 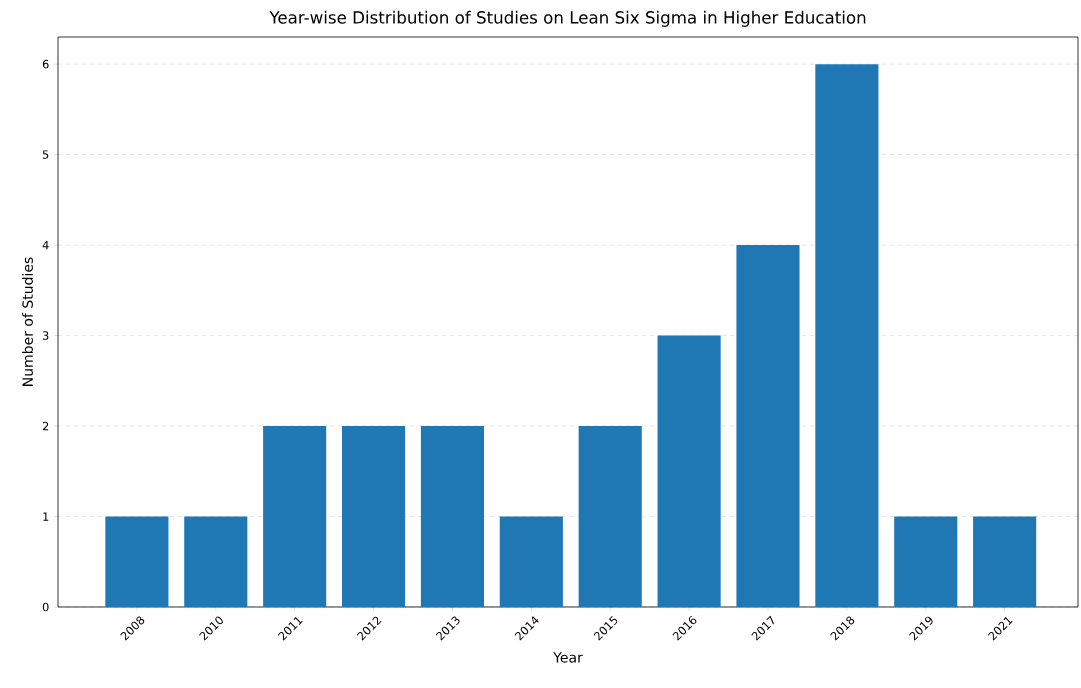 I want to click on y-tick-label: 3, so click(x=45, y=335).